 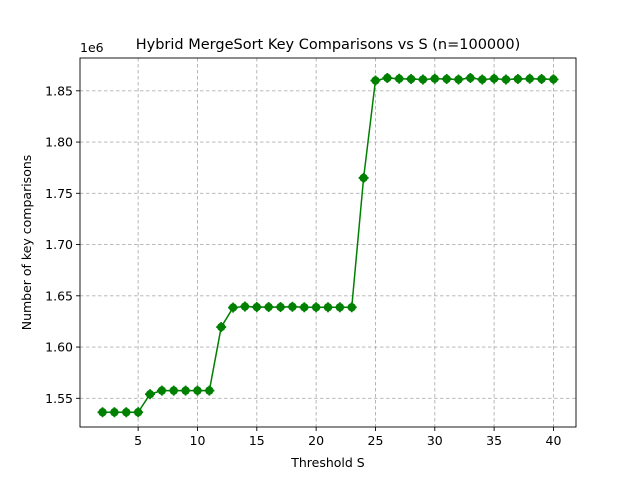 I want to click on y-tick-label: 1.65, so click(x=59, y=295).